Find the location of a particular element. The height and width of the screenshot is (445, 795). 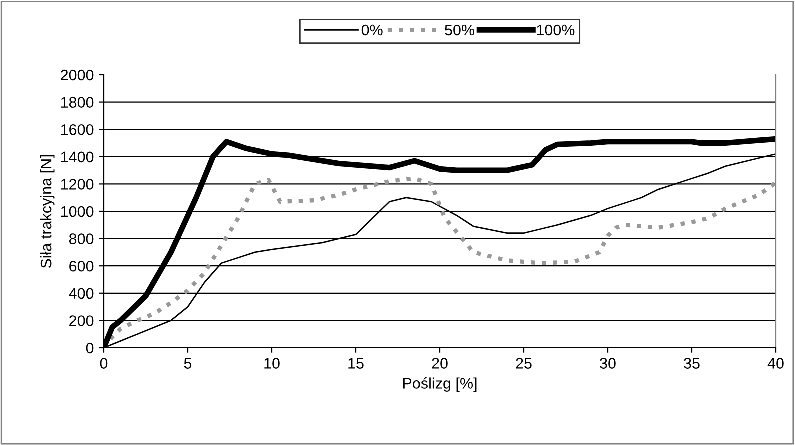

x-tick-label: 10 is located at coordinates (272, 363).